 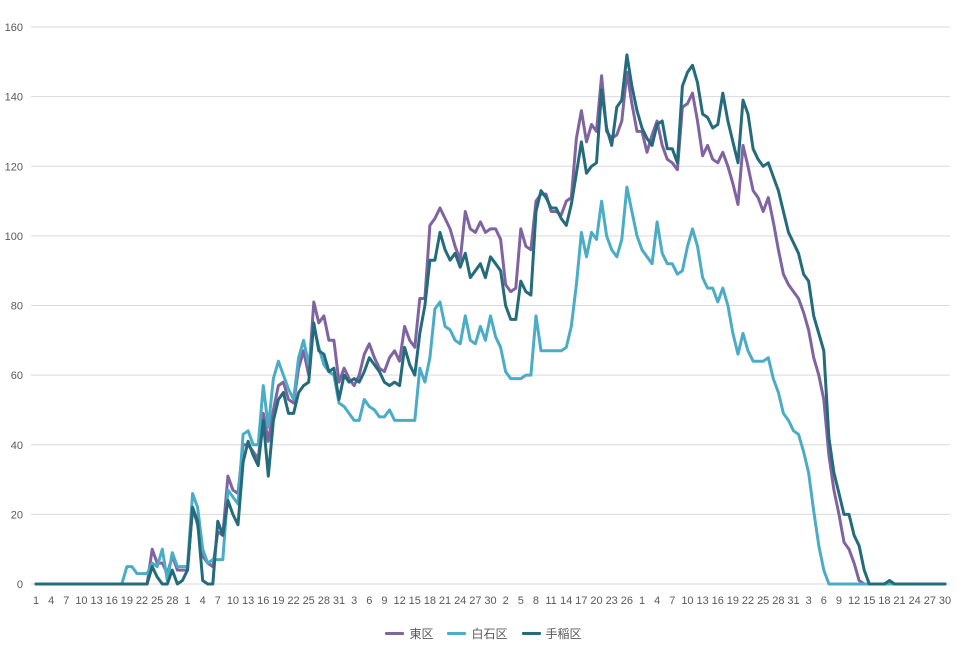 I want to click on x-tick-label: 26, so click(x=627, y=601).